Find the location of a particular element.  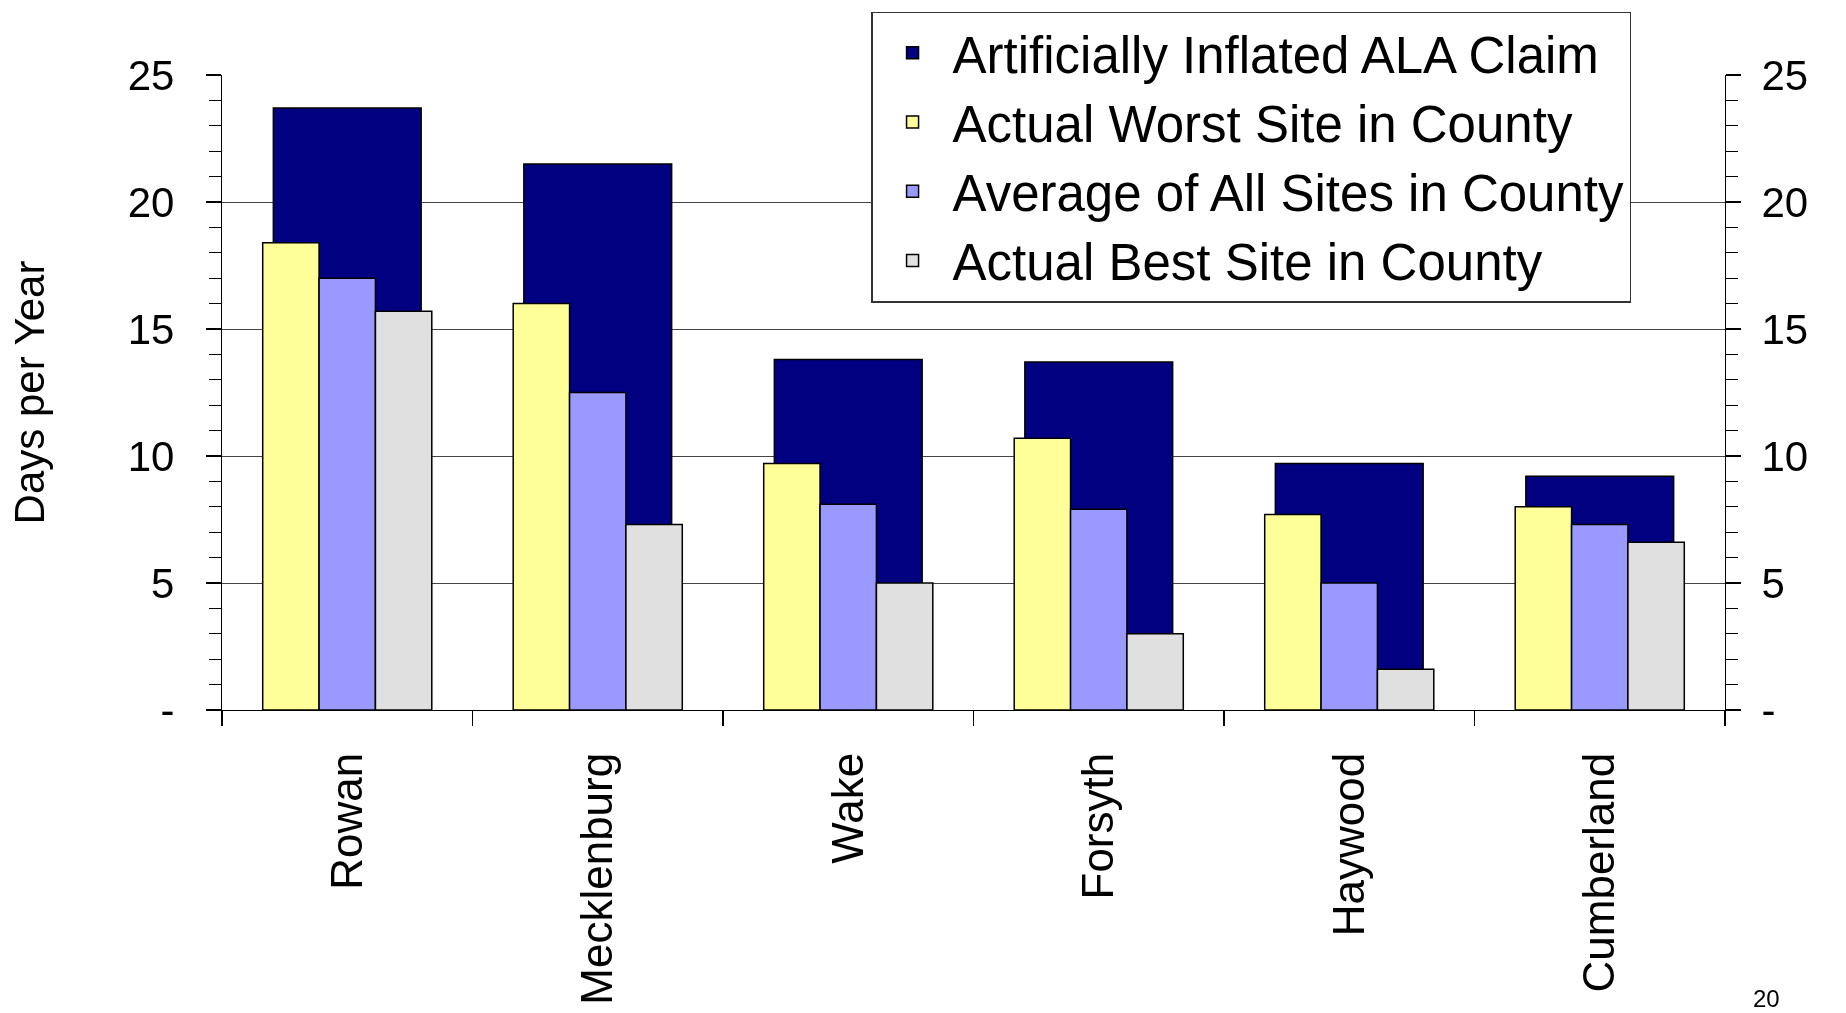

x-tick-label: Wake is located at coordinates (847, 808).